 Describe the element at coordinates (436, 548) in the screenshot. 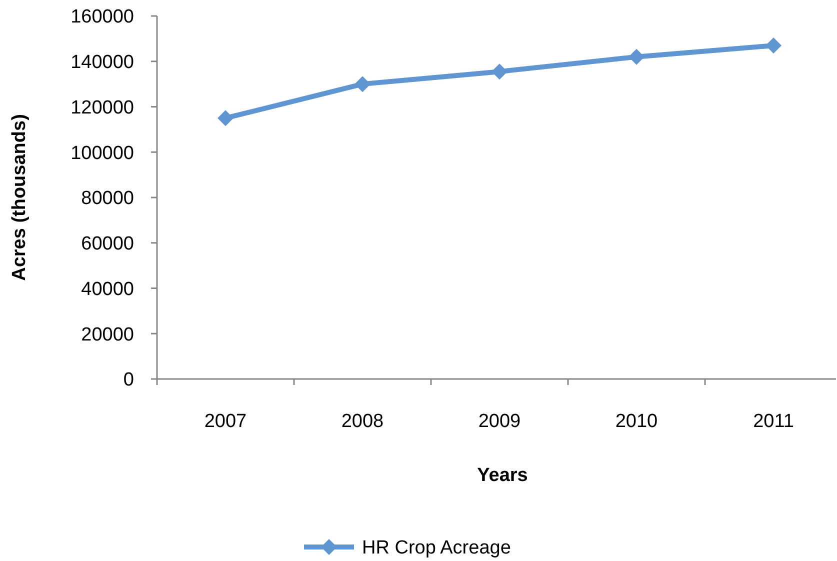

I see `legend-label: HR Crop Acreage` at that location.